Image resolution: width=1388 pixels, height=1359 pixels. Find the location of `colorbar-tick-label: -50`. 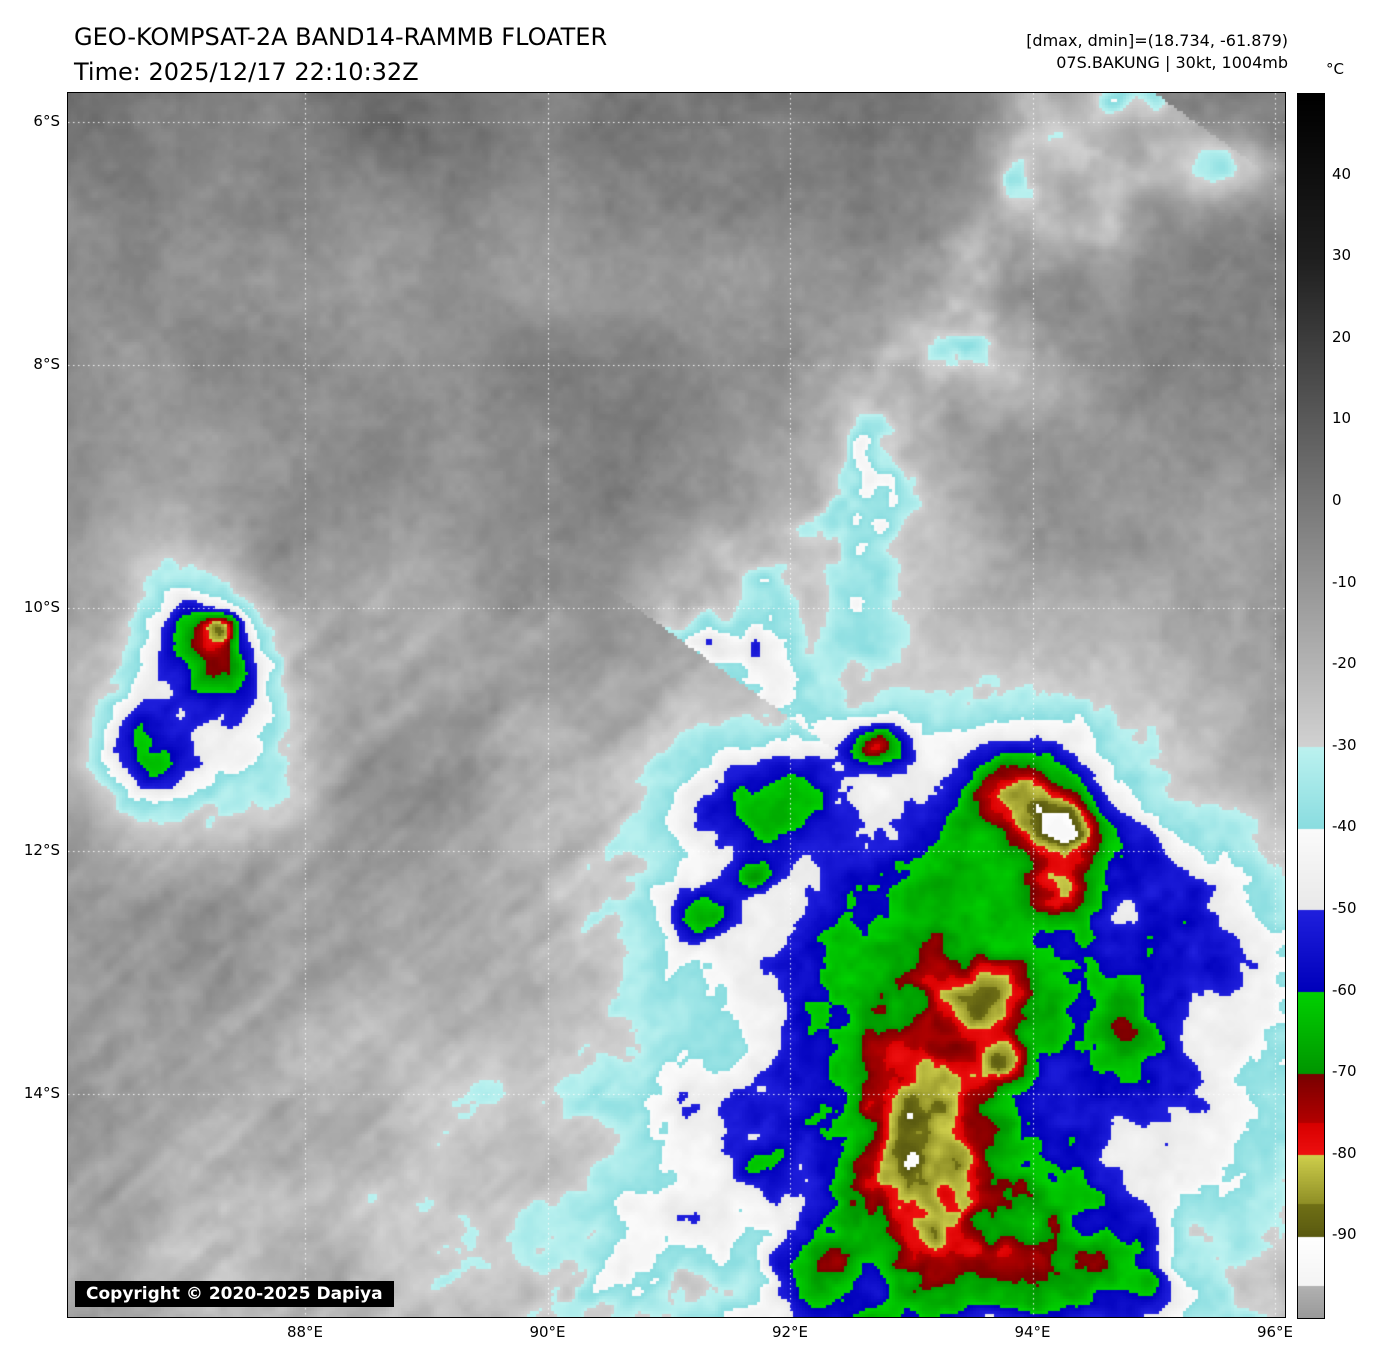

colorbar-tick-label: -50 is located at coordinates (1344, 908).